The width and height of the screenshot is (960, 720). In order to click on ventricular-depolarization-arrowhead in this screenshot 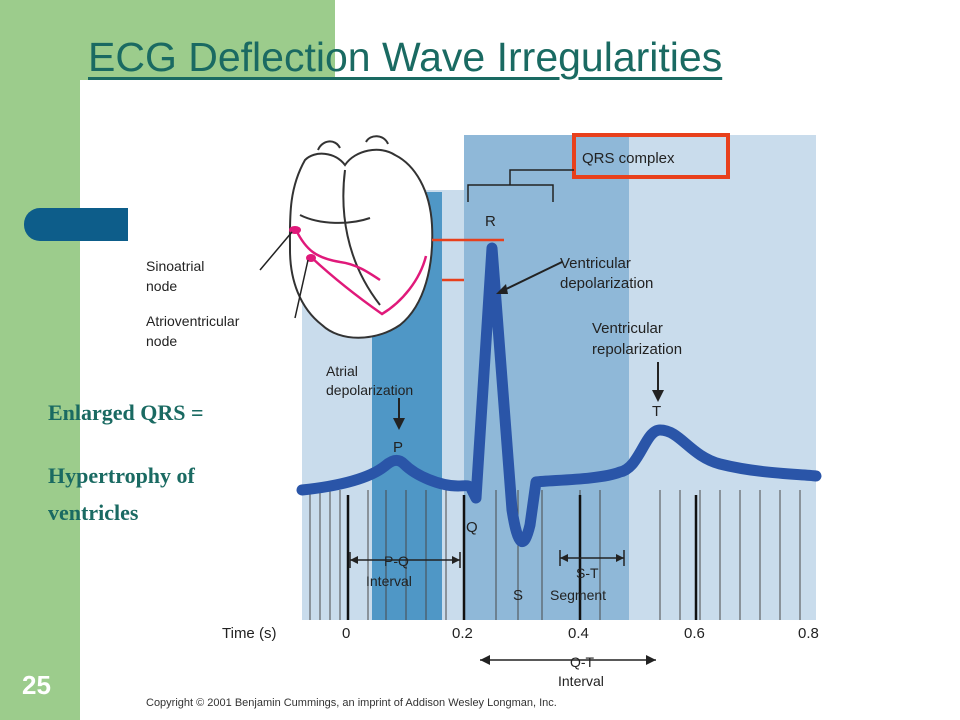, I will do `click(502, 289)`.